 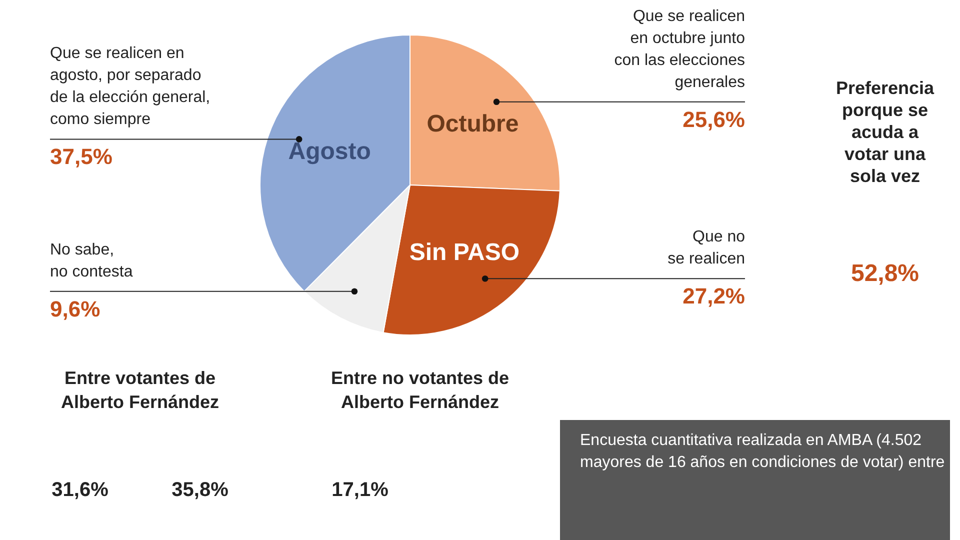 I want to click on text: Entre no votantes de Alberto Fernández, so click(x=420, y=390).